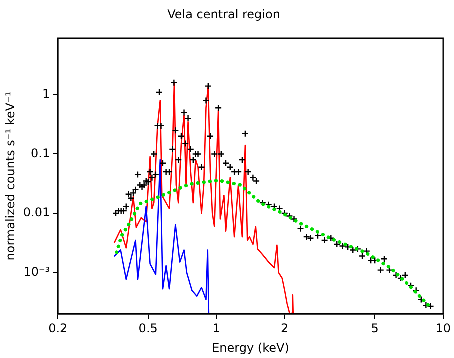  I want to click on chart-title: Vela central region, so click(224, 14).